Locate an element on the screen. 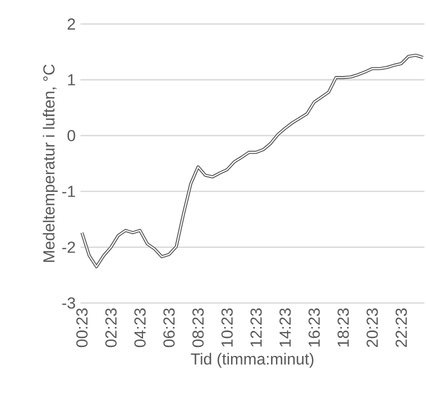 The height and width of the screenshot is (415, 426). y-tick-label: 1 is located at coordinates (72, 80).